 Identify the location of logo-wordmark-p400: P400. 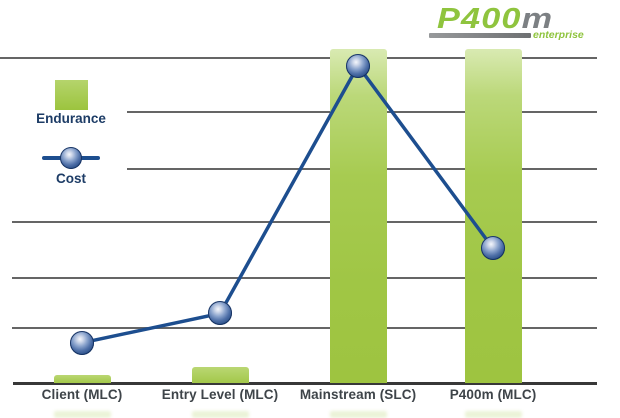
(479, 19).